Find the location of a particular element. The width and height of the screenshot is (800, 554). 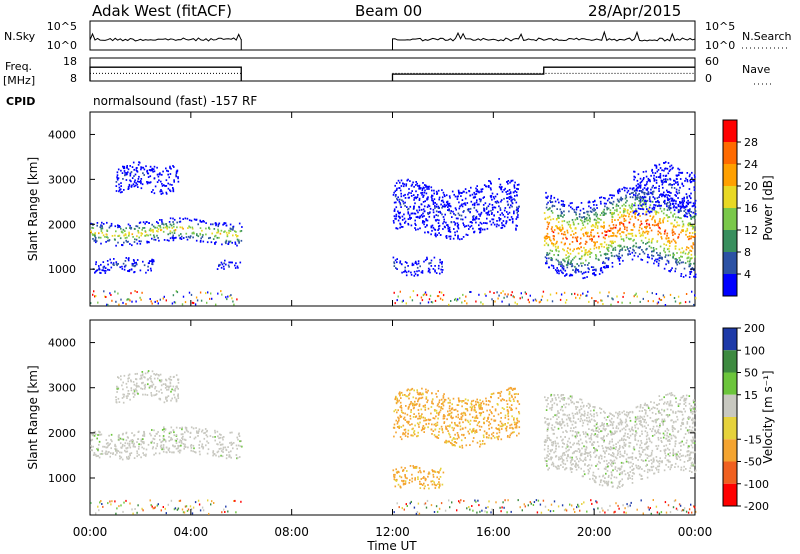

station-title: Adak West (fitACF) is located at coordinates (162, 11).